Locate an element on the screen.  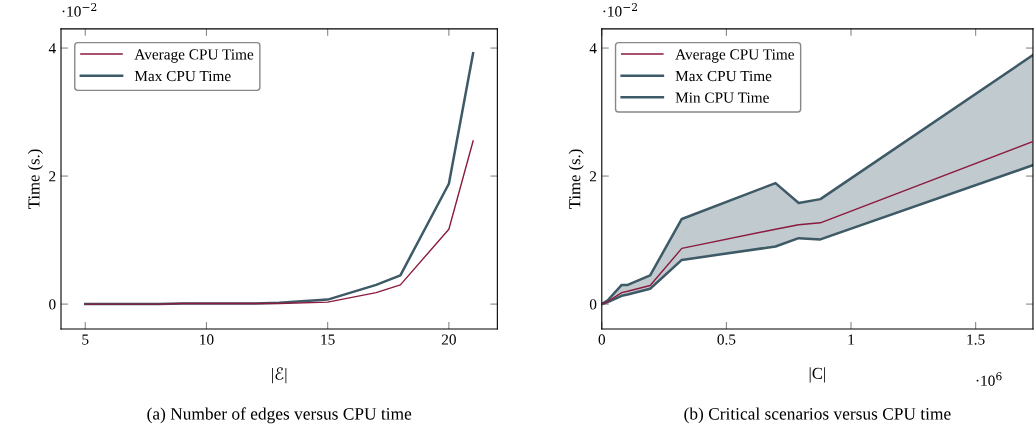
x-tick-label: 20 is located at coordinates (448, 339).